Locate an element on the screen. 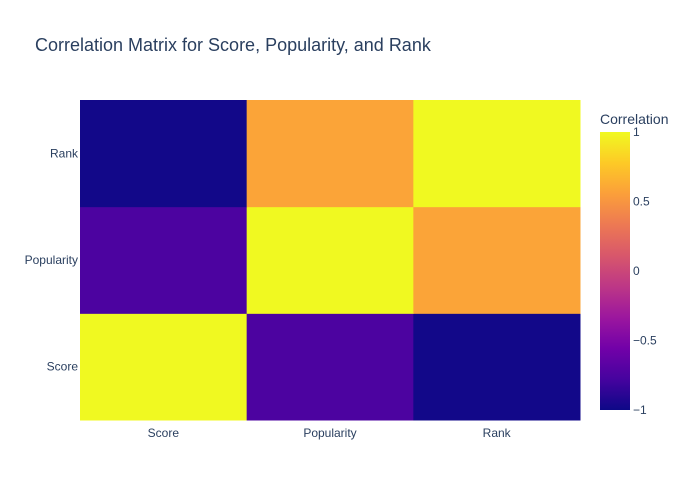 The width and height of the screenshot is (700, 500). heatmap-cell-rank-score is located at coordinates (164, 154).